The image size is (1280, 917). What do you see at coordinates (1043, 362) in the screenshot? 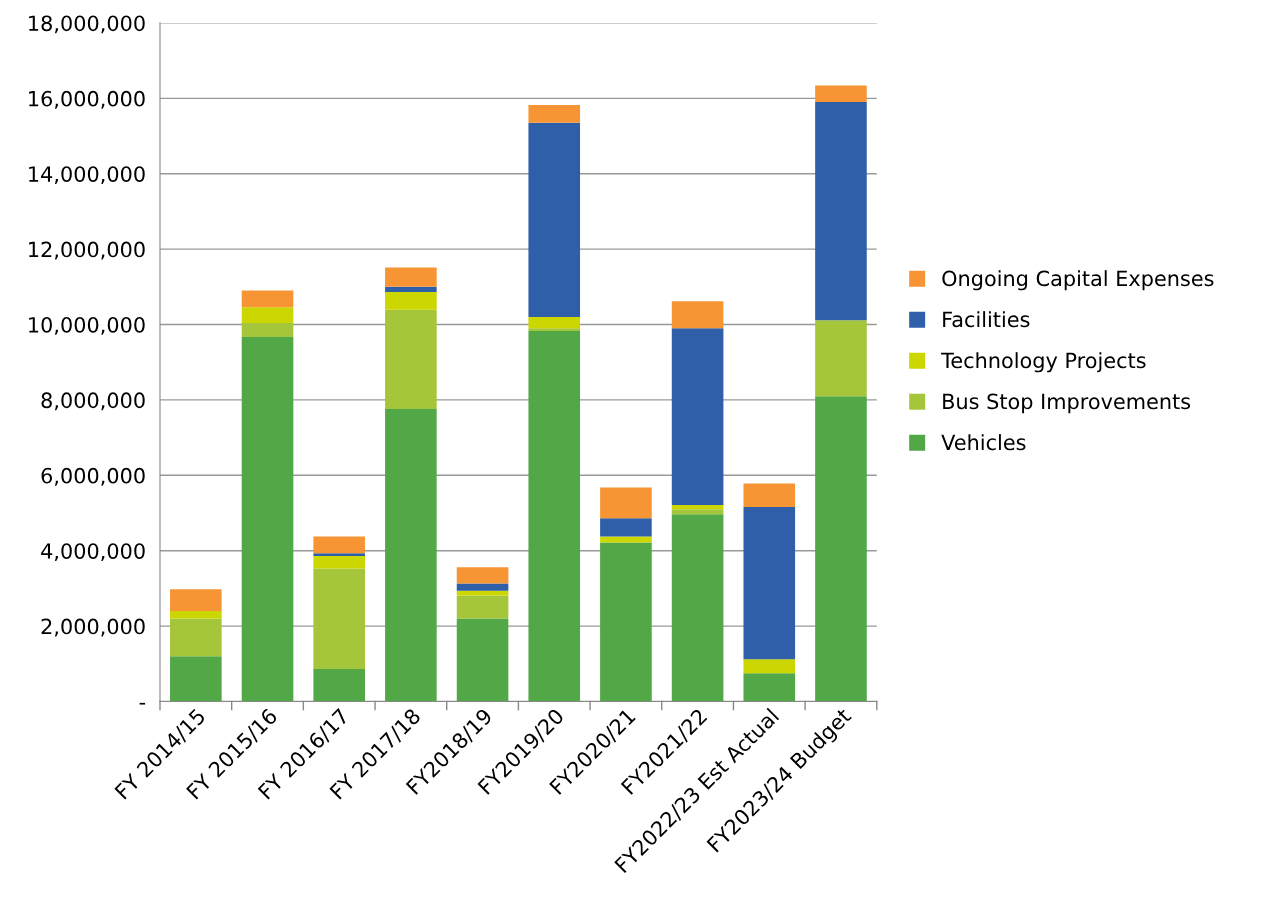
I see `legend-label: Technology Projects` at bounding box center [1043, 362].